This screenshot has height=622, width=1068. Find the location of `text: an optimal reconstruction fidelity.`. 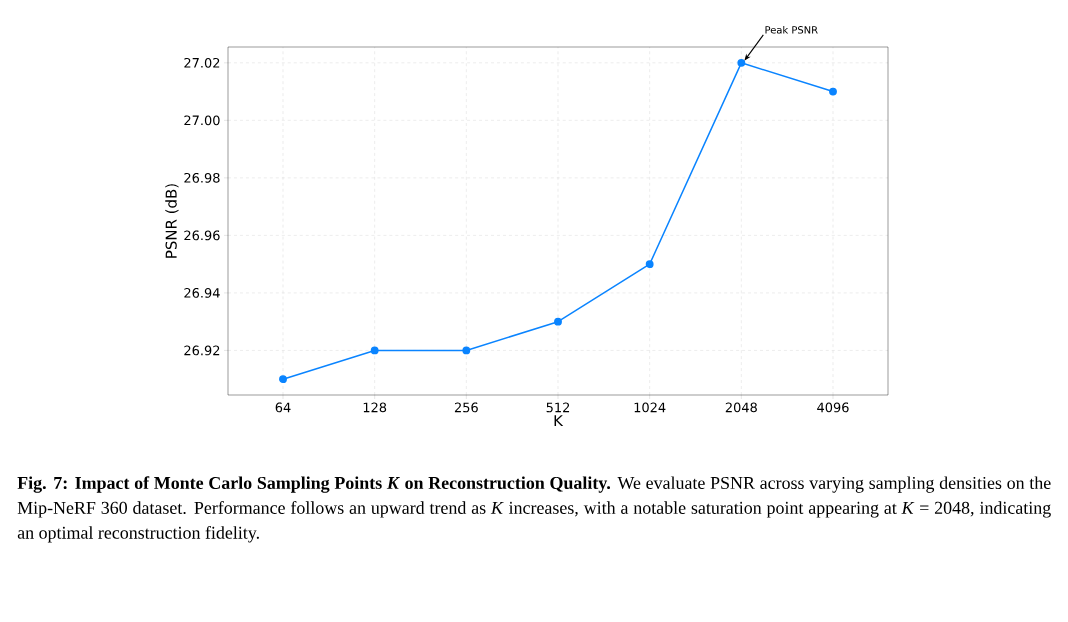

text: an optimal reconstruction fidelity. is located at coordinates (138, 534).